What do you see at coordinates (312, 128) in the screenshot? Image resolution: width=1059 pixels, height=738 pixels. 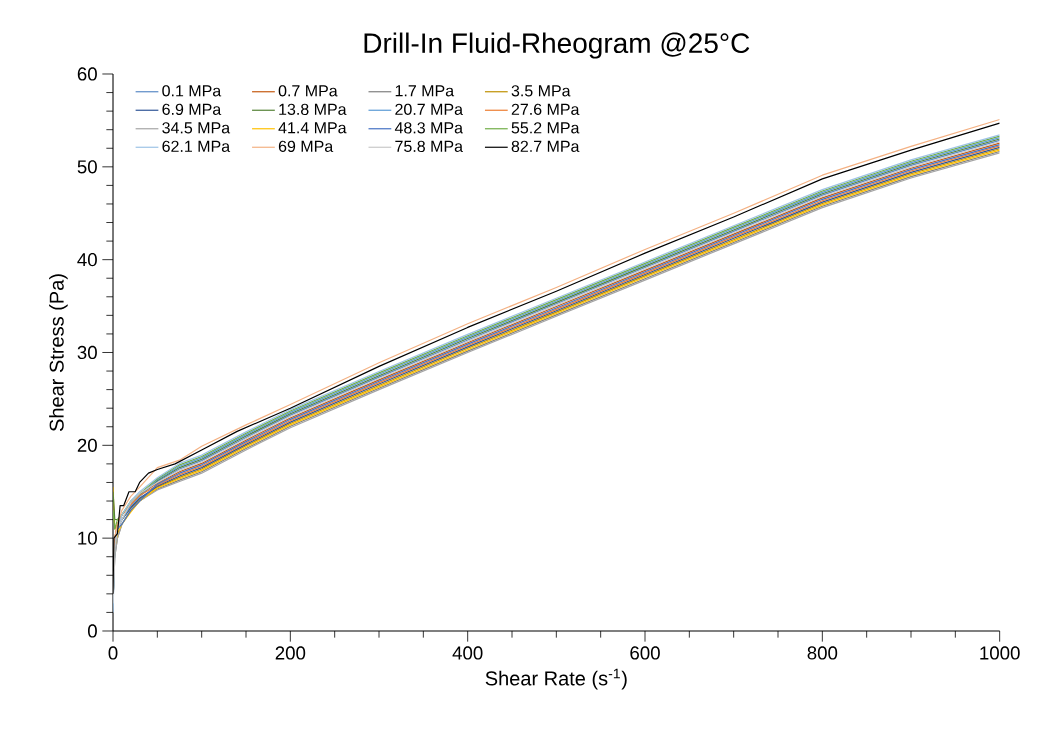 I see `legend-label: 41.4 MPa` at bounding box center [312, 128].